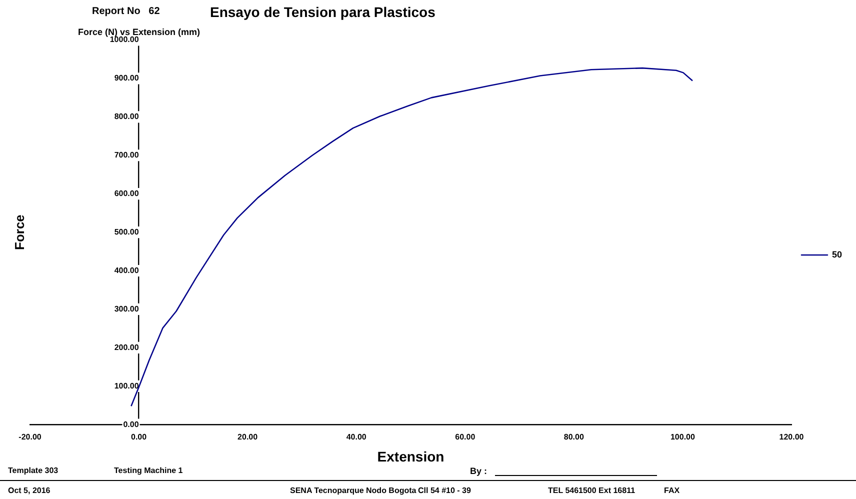 The height and width of the screenshot is (499, 856). I want to click on x-tick-label: 80.00, so click(574, 437).